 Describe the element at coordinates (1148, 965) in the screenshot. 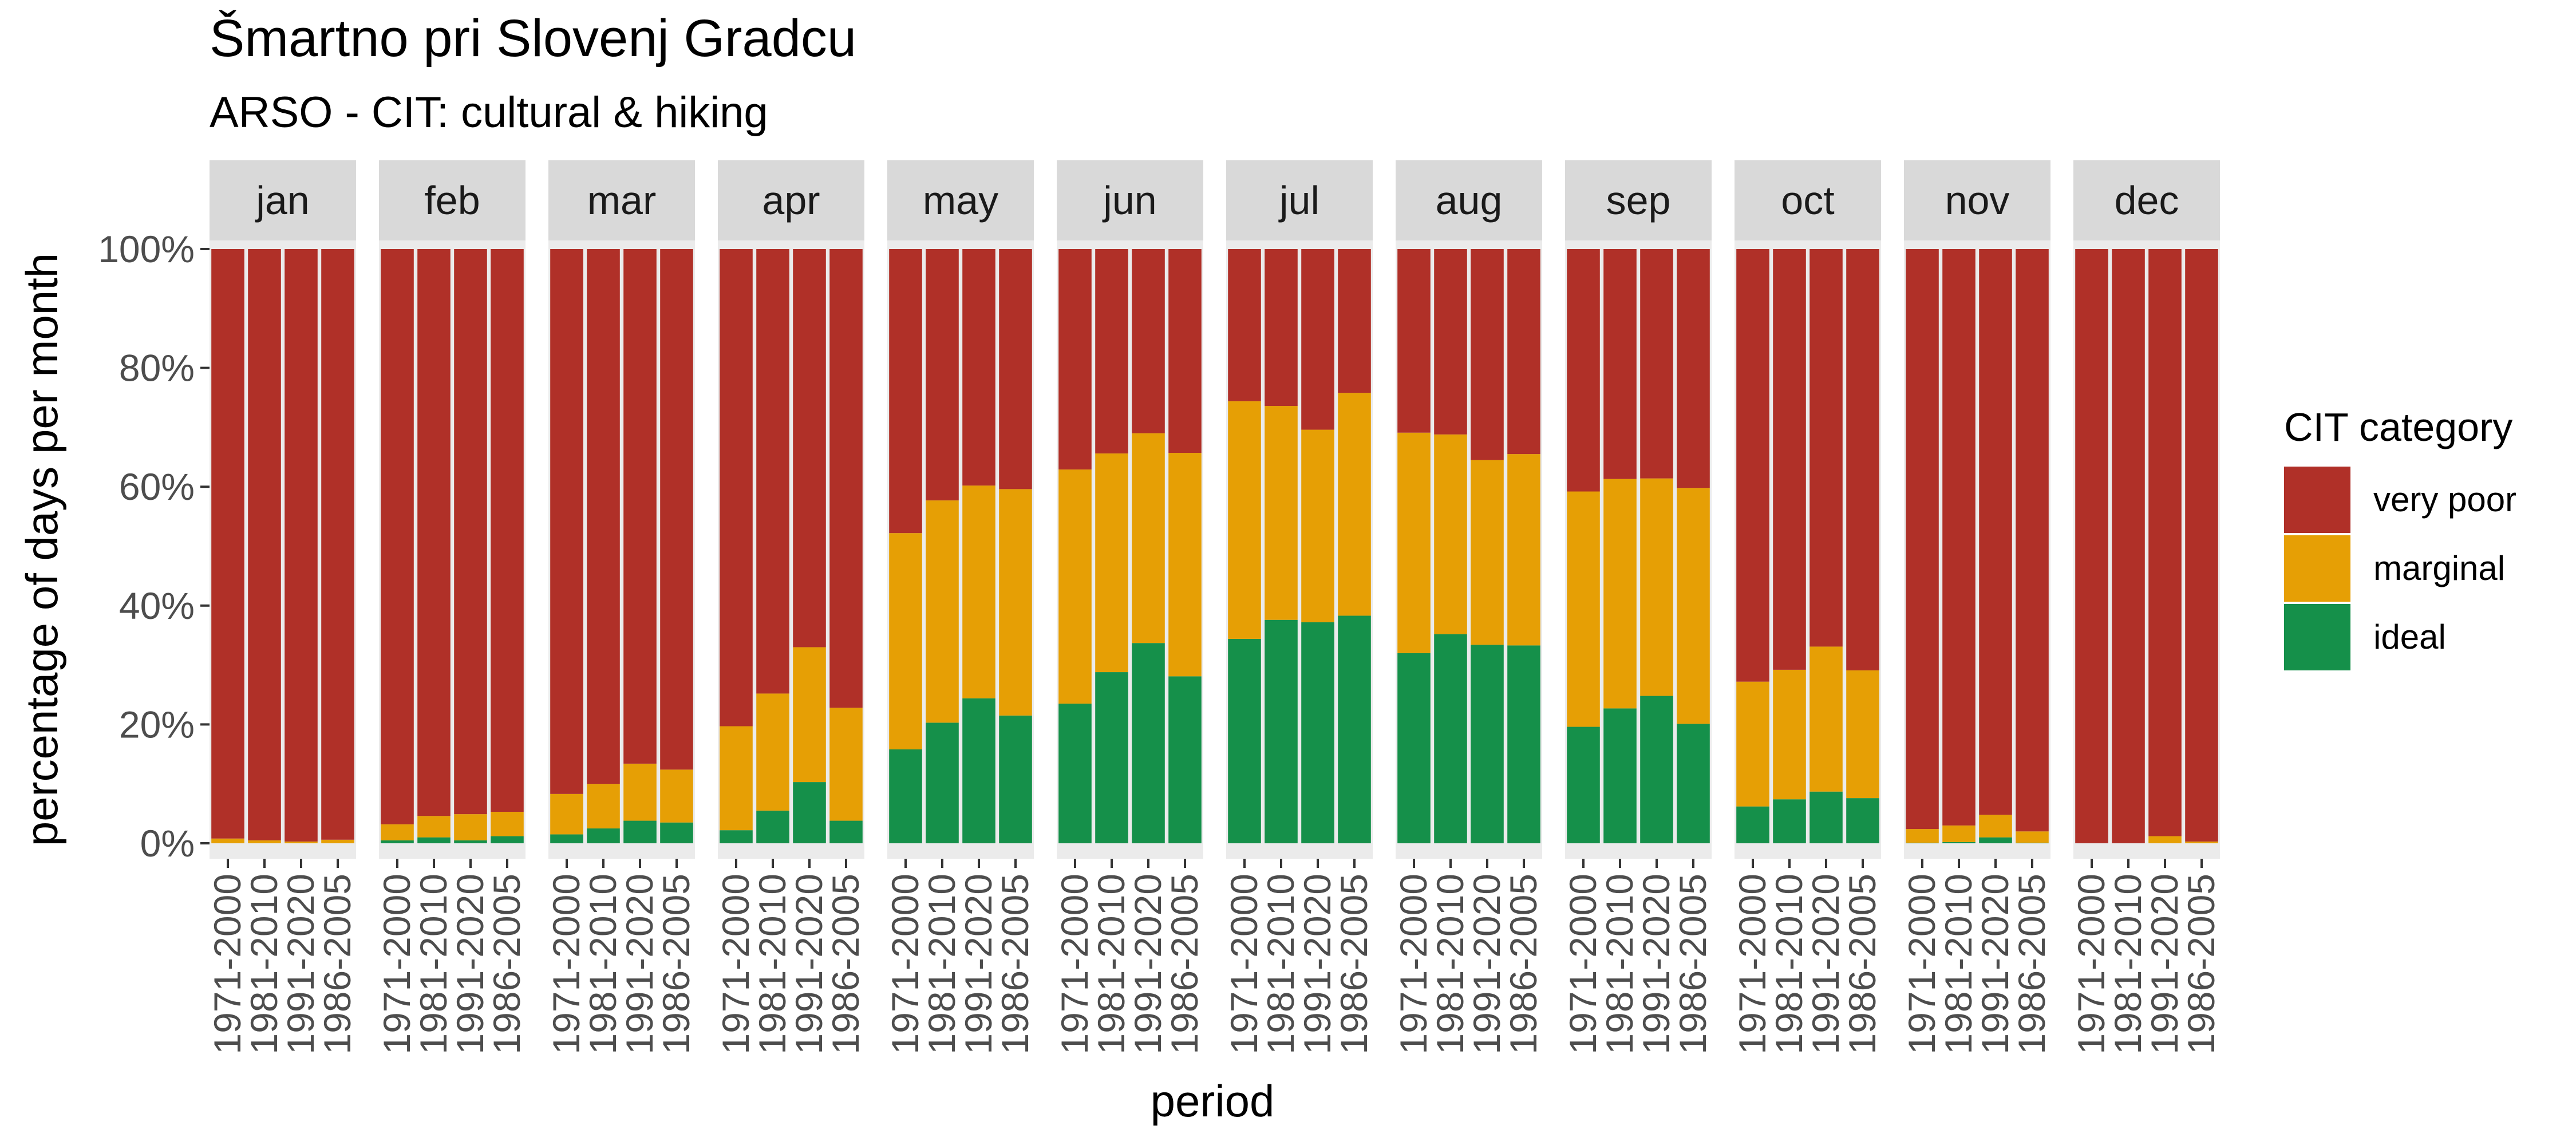

I see `x-tick-label-jun-1991-2020: 1991-2020` at that location.